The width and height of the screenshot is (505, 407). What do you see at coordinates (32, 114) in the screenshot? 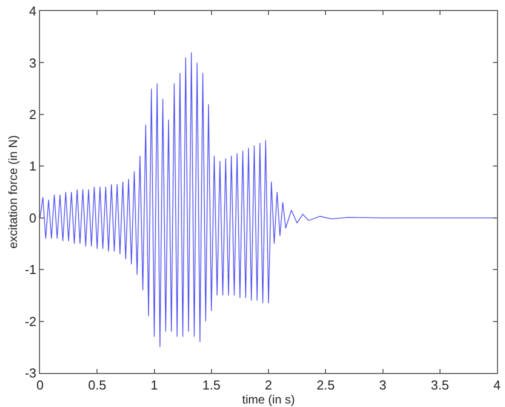
I see `y-tick-label: 2` at bounding box center [32, 114].